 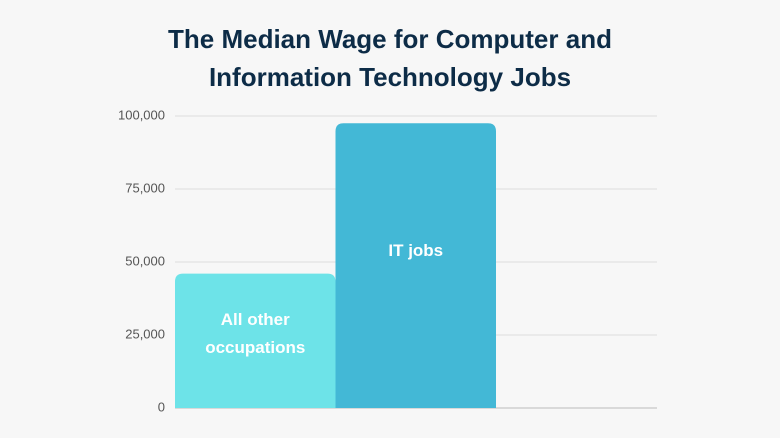 What do you see at coordinates (416, 251) in the screenshot?
I see `category-label: IT jobs` at bounding box center [416, 251].